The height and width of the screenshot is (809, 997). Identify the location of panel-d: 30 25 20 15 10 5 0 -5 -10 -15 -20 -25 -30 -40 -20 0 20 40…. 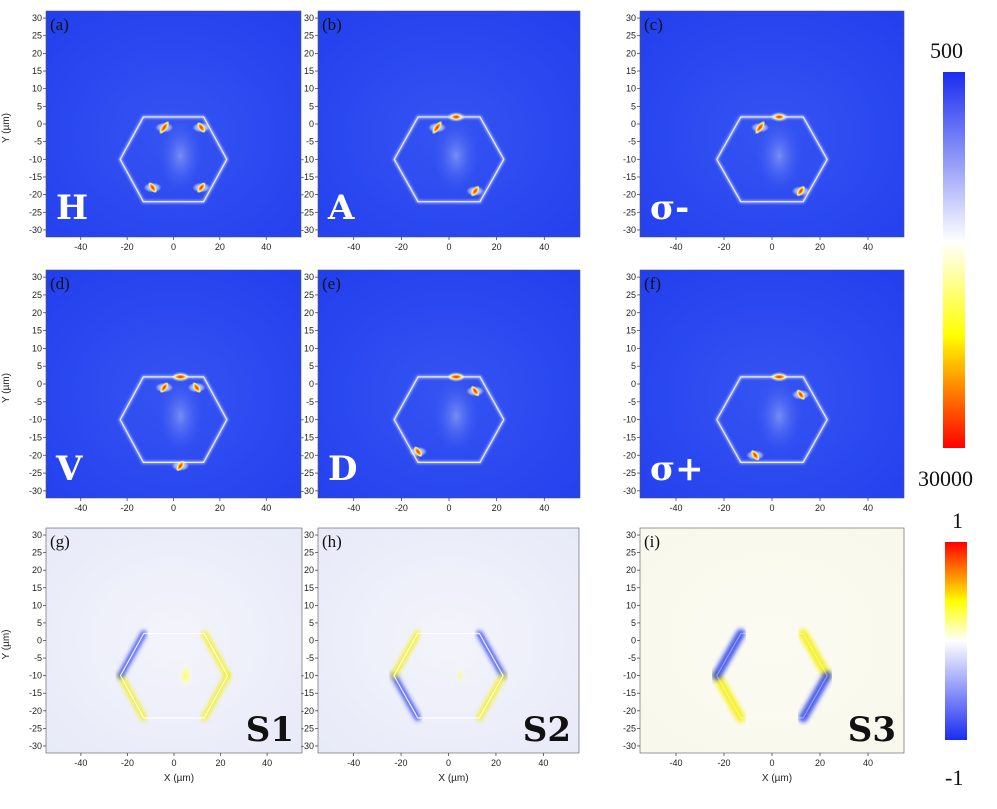
(151, 391).